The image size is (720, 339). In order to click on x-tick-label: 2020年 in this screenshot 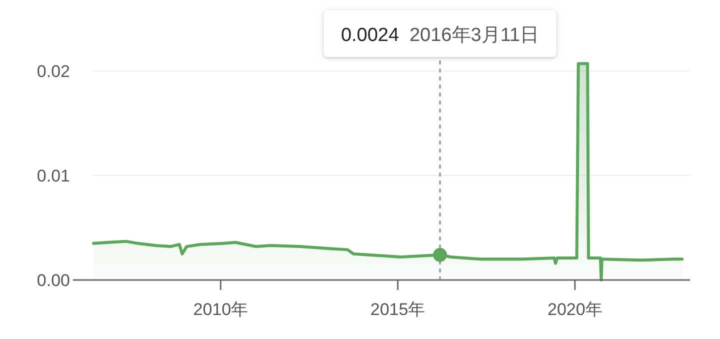, I will do `click(575, 309)`.